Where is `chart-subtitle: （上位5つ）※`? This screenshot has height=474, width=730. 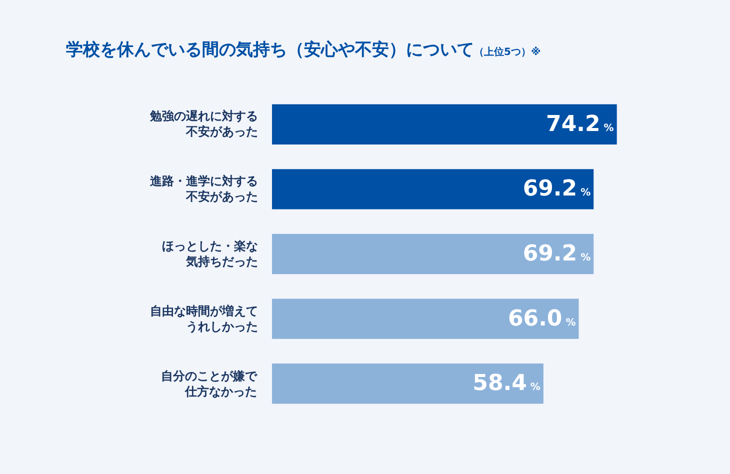
chart-subtitle: （上位5つ）※ is located at coordinates (507, 52).